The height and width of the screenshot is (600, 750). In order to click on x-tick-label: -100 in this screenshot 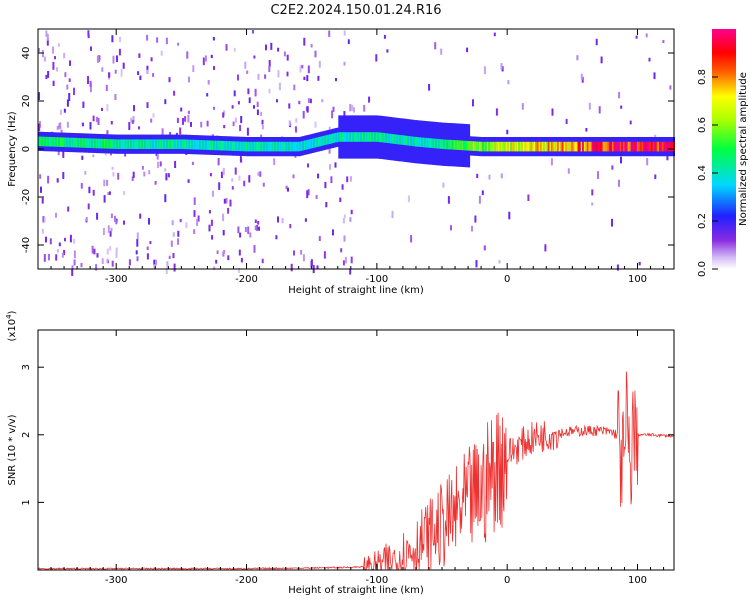, I will do `click(377, 580)`.